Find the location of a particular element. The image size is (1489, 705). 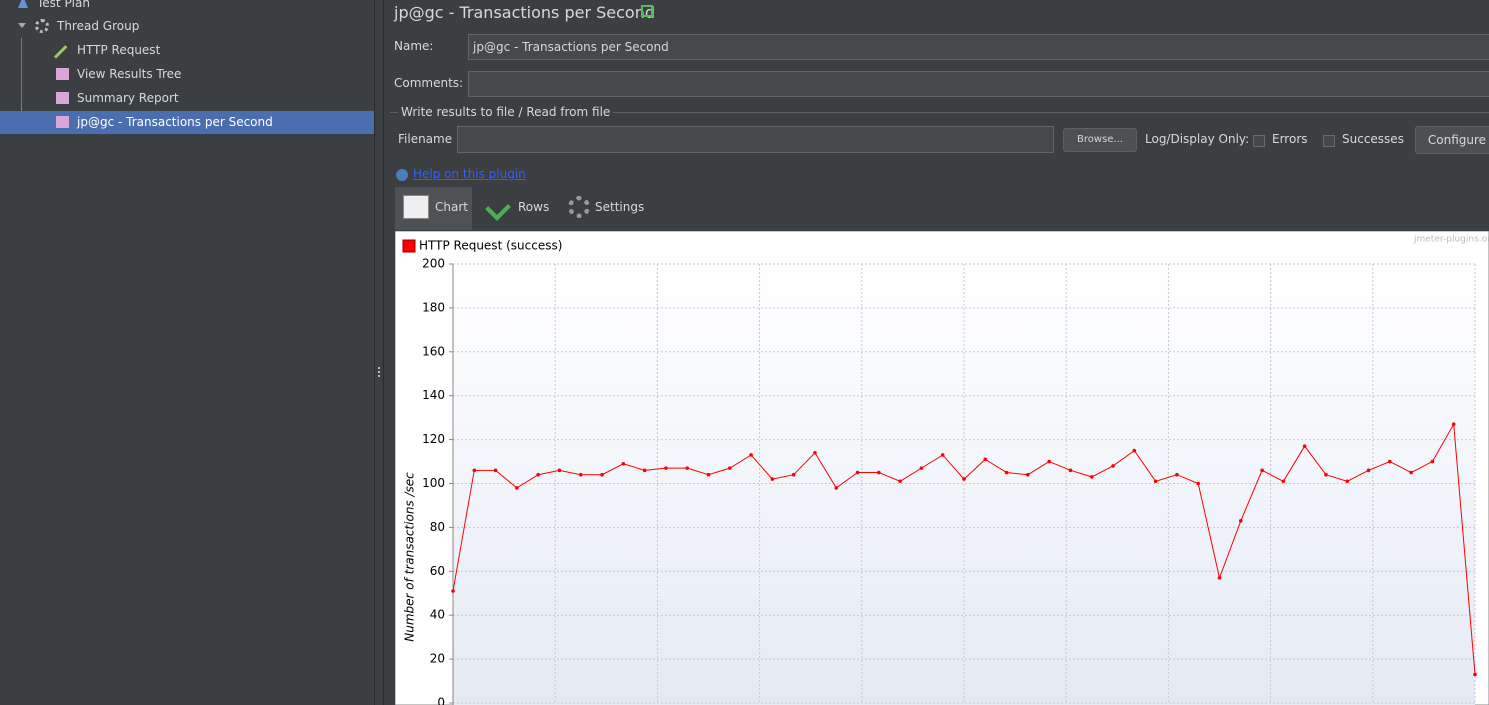

rows-tab-icon is located at coordinates (498, 208).